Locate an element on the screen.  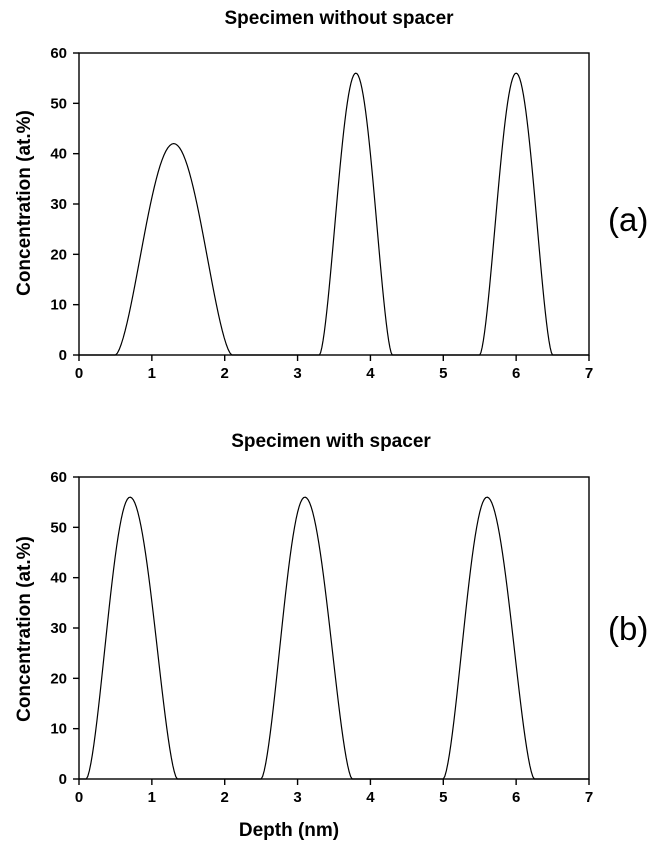
x-axis-label-b: Depth (nm) is located at coordinates (289, 830).